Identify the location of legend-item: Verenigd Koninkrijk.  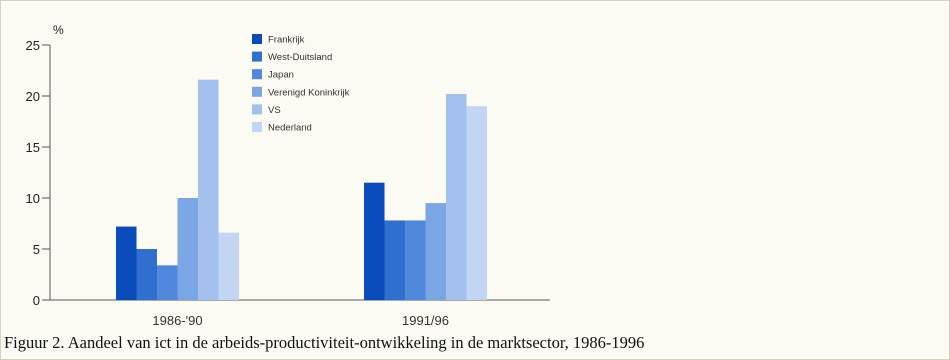
(301, 92).